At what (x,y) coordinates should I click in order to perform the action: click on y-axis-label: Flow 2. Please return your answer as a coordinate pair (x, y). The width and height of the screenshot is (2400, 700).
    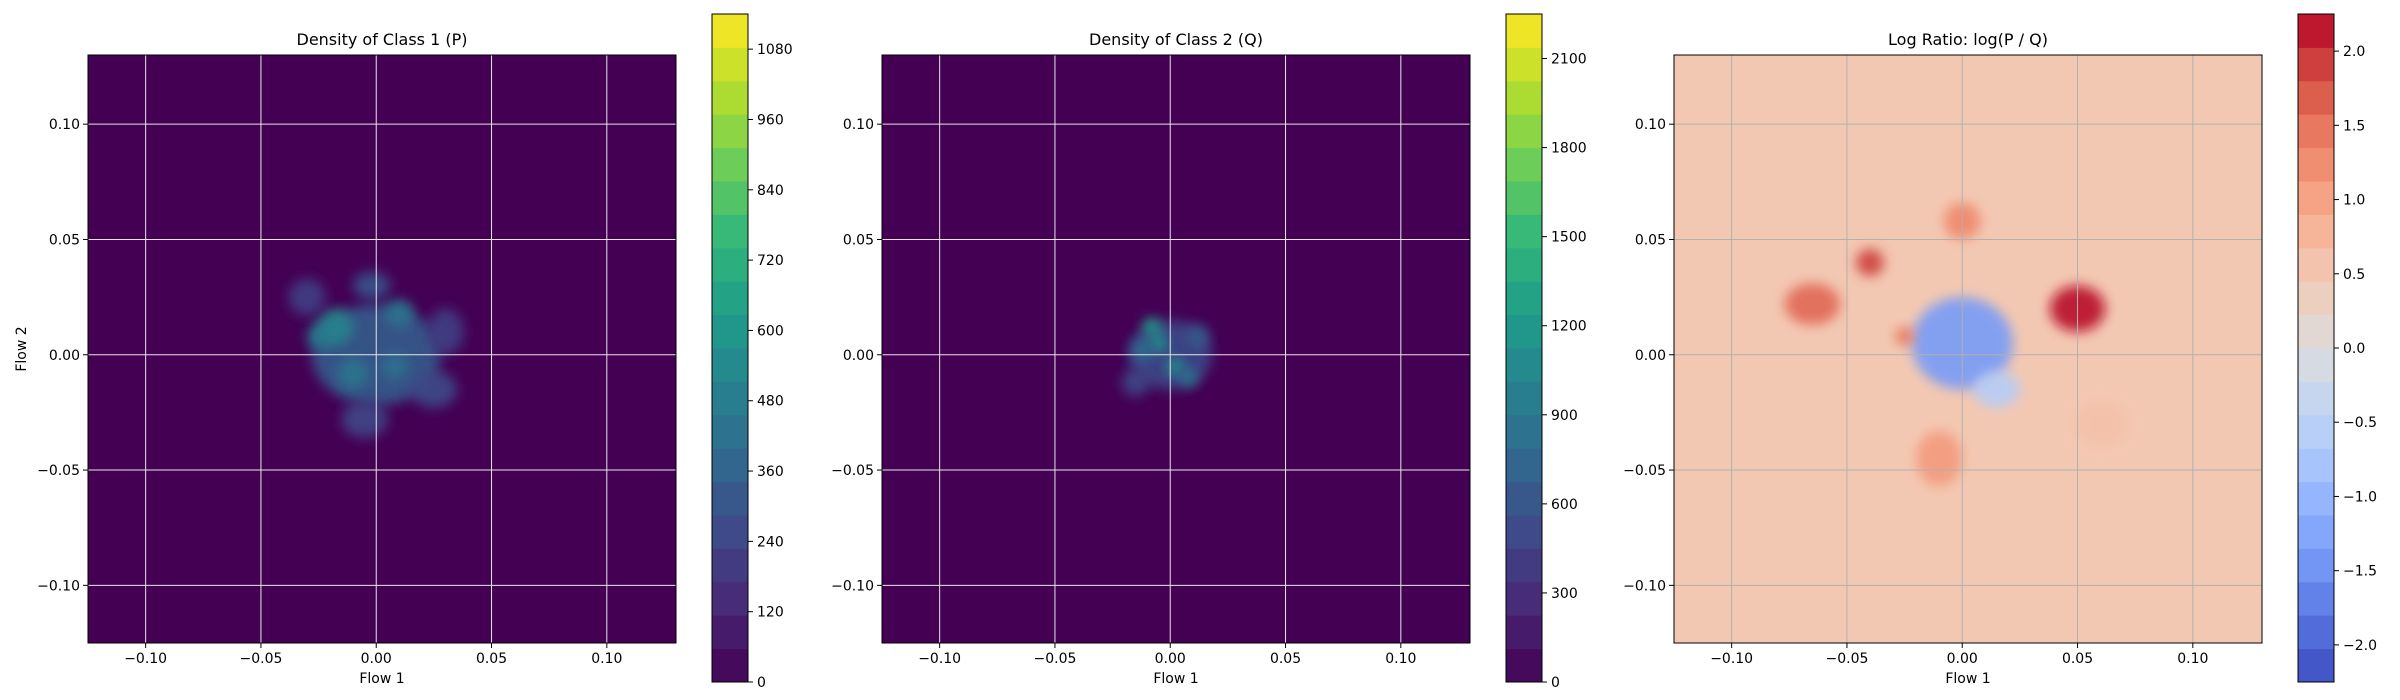
    Looking at the image, I should click on (22, 348).